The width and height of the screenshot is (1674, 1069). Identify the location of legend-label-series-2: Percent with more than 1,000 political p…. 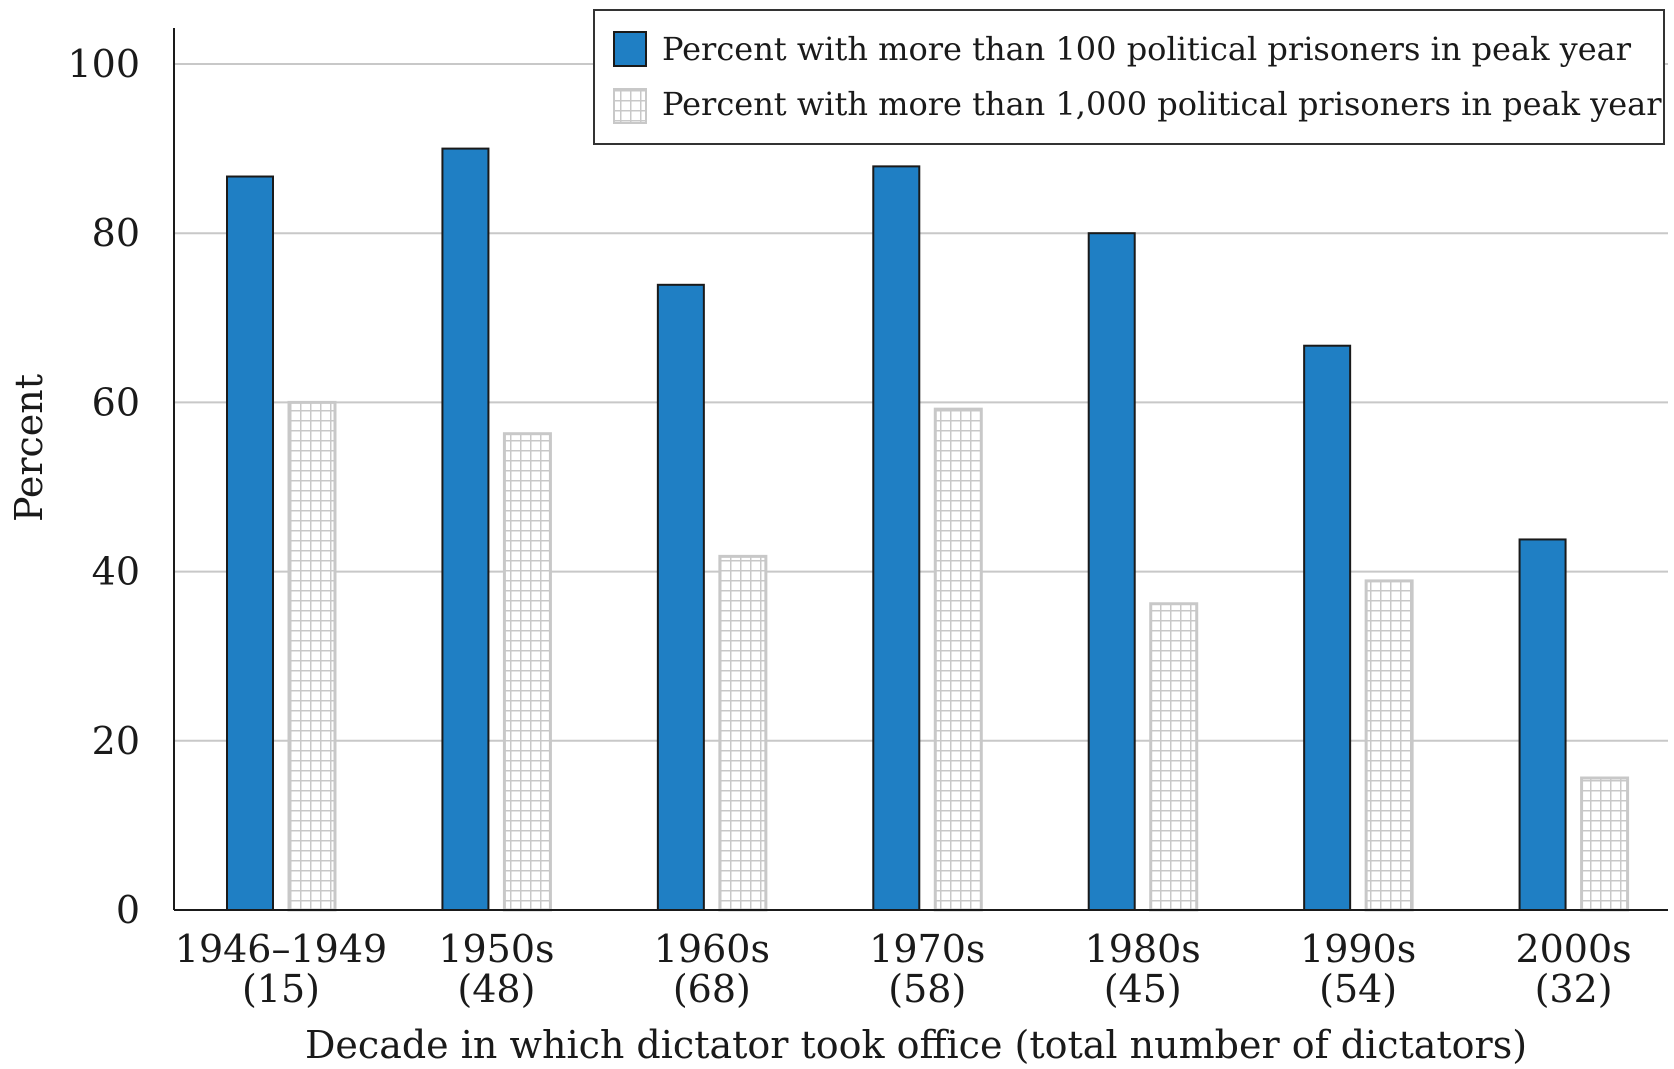
(1162, 104).